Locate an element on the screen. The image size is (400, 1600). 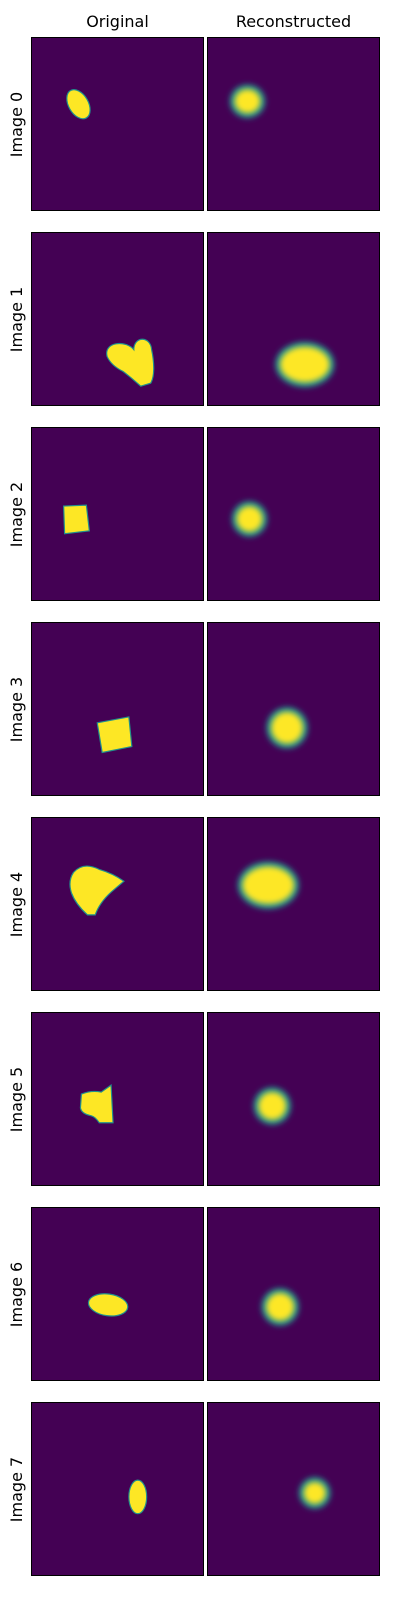
row-label: Image 5 is located at coordinates (17, 1099).